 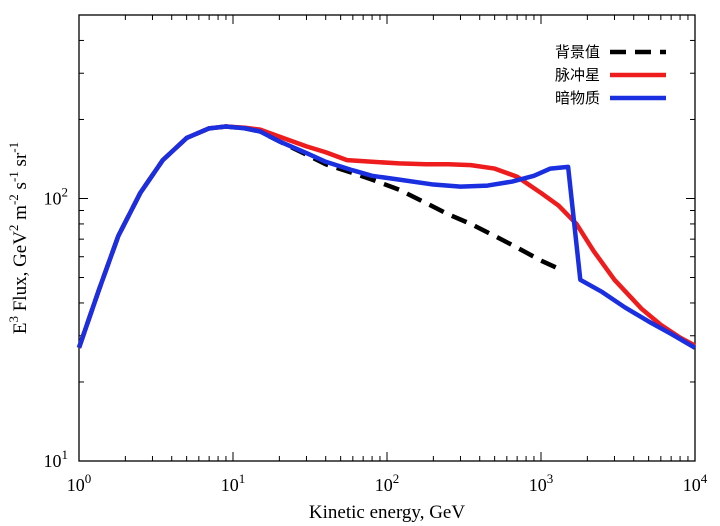 What do you see at coordinates (577, 75) in the screenshot?
I see `legend-label-1: 脉冲星` at bounding box center [577, 75].